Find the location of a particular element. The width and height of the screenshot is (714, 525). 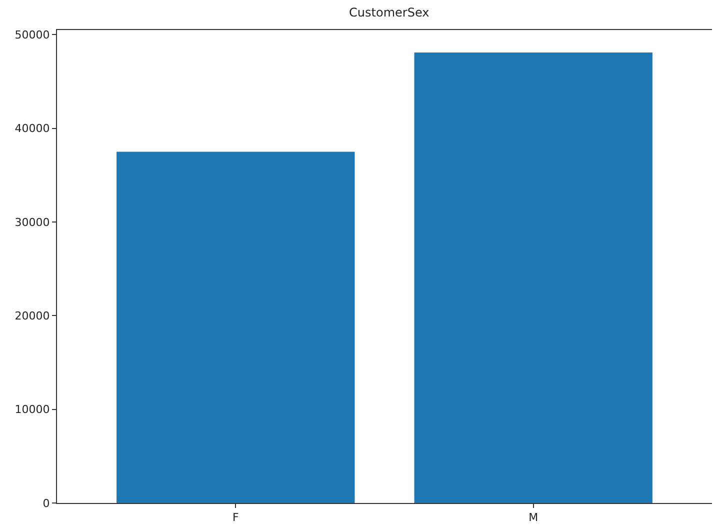

y-tick-label: 20000 is located at coordinates (32, 316).